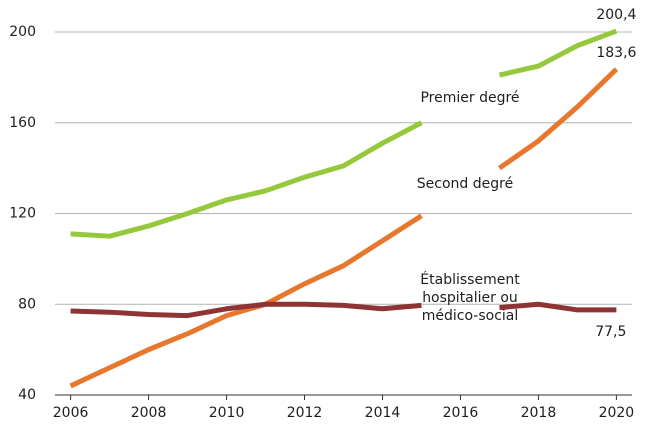 This screenshot has height=425, width=649. I want to click on x-tick-label: 2014, so click(383, 413).